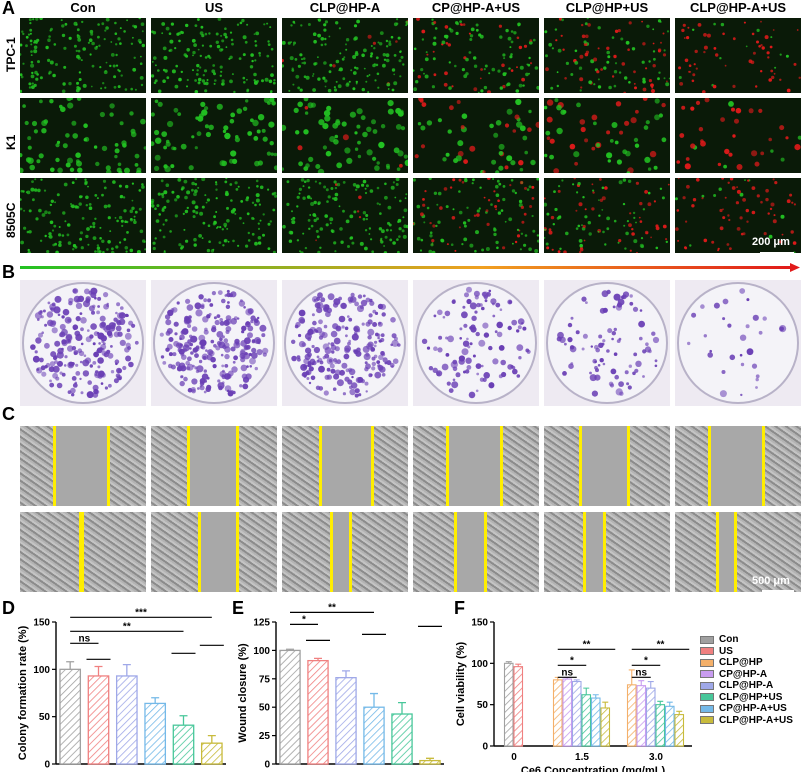 The width and height of the screenshot is (802, 772). Describe the element at coordinates (771, 581) in the screenshot. I see `scale-bar-label-c: 500 μm` at that location.